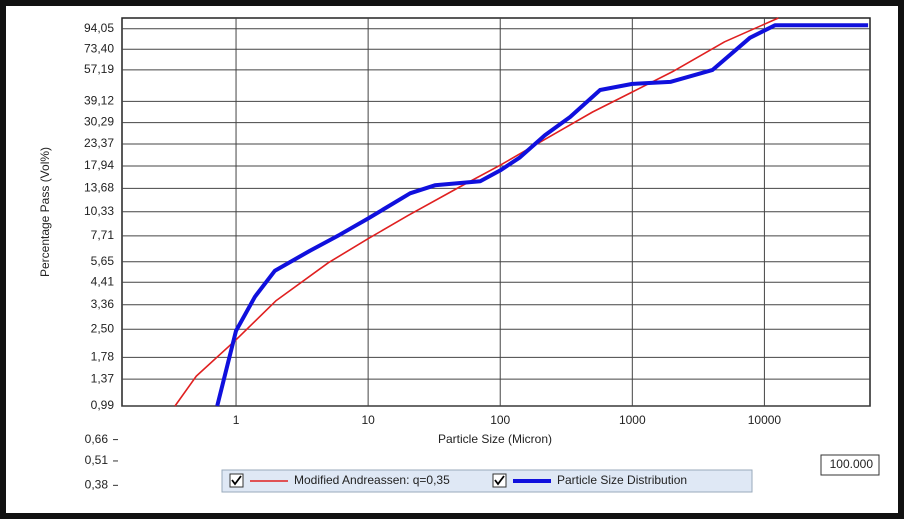  What do you see at coordinates (103, 235) in the screenshot?
I see `y-tick-label: 7,71` at bounding box center [103, 235].